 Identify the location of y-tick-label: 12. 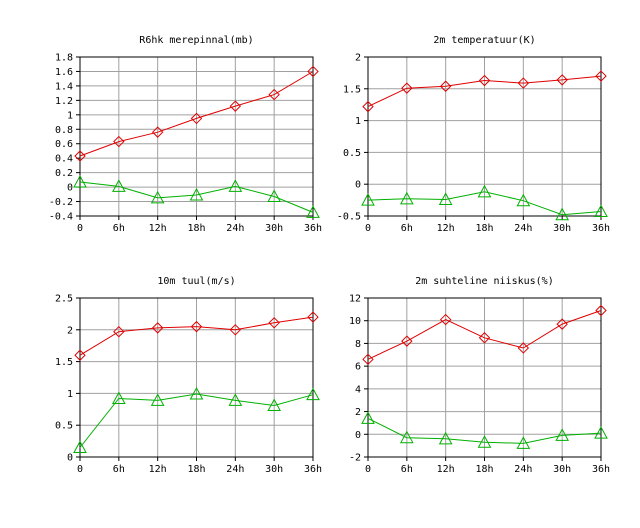
(355, 299).